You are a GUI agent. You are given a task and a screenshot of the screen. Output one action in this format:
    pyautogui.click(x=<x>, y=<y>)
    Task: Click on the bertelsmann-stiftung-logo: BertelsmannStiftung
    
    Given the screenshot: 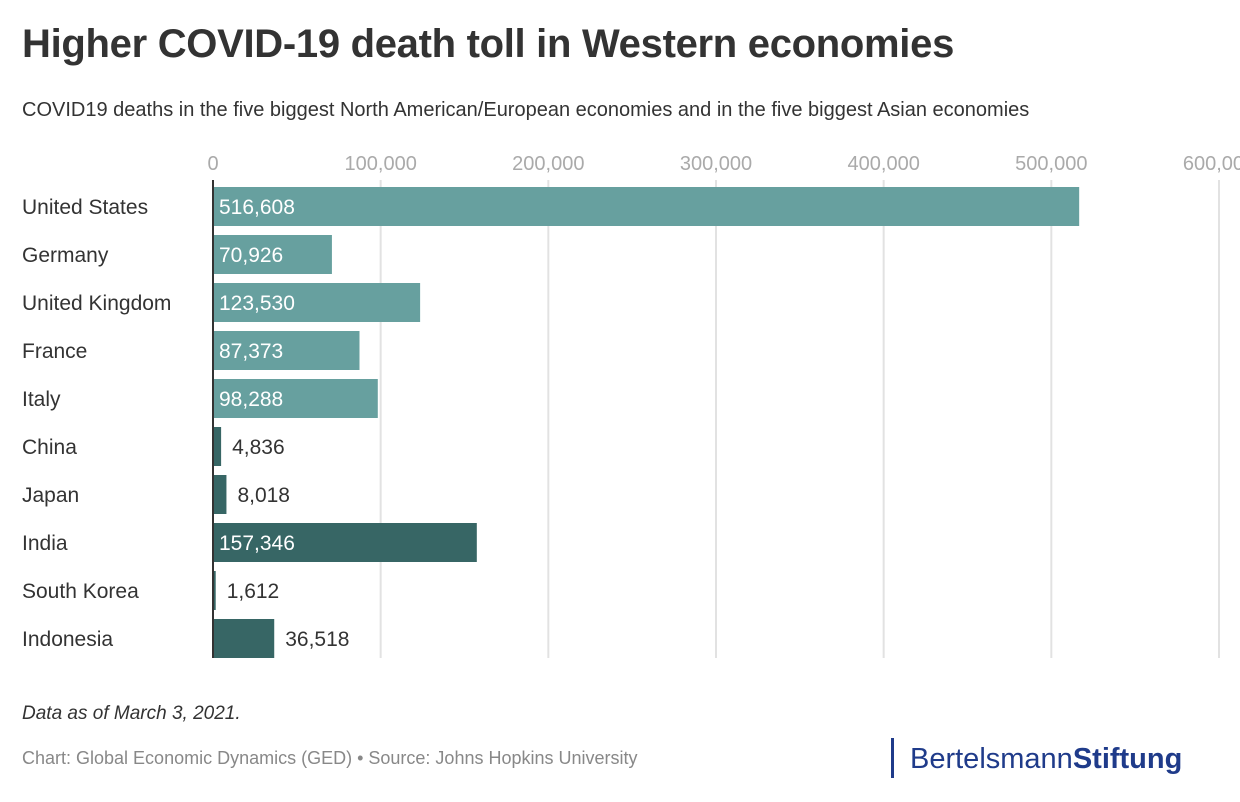 What is the action you would take?
    pyautogui.click(x=1036, y=758)
    